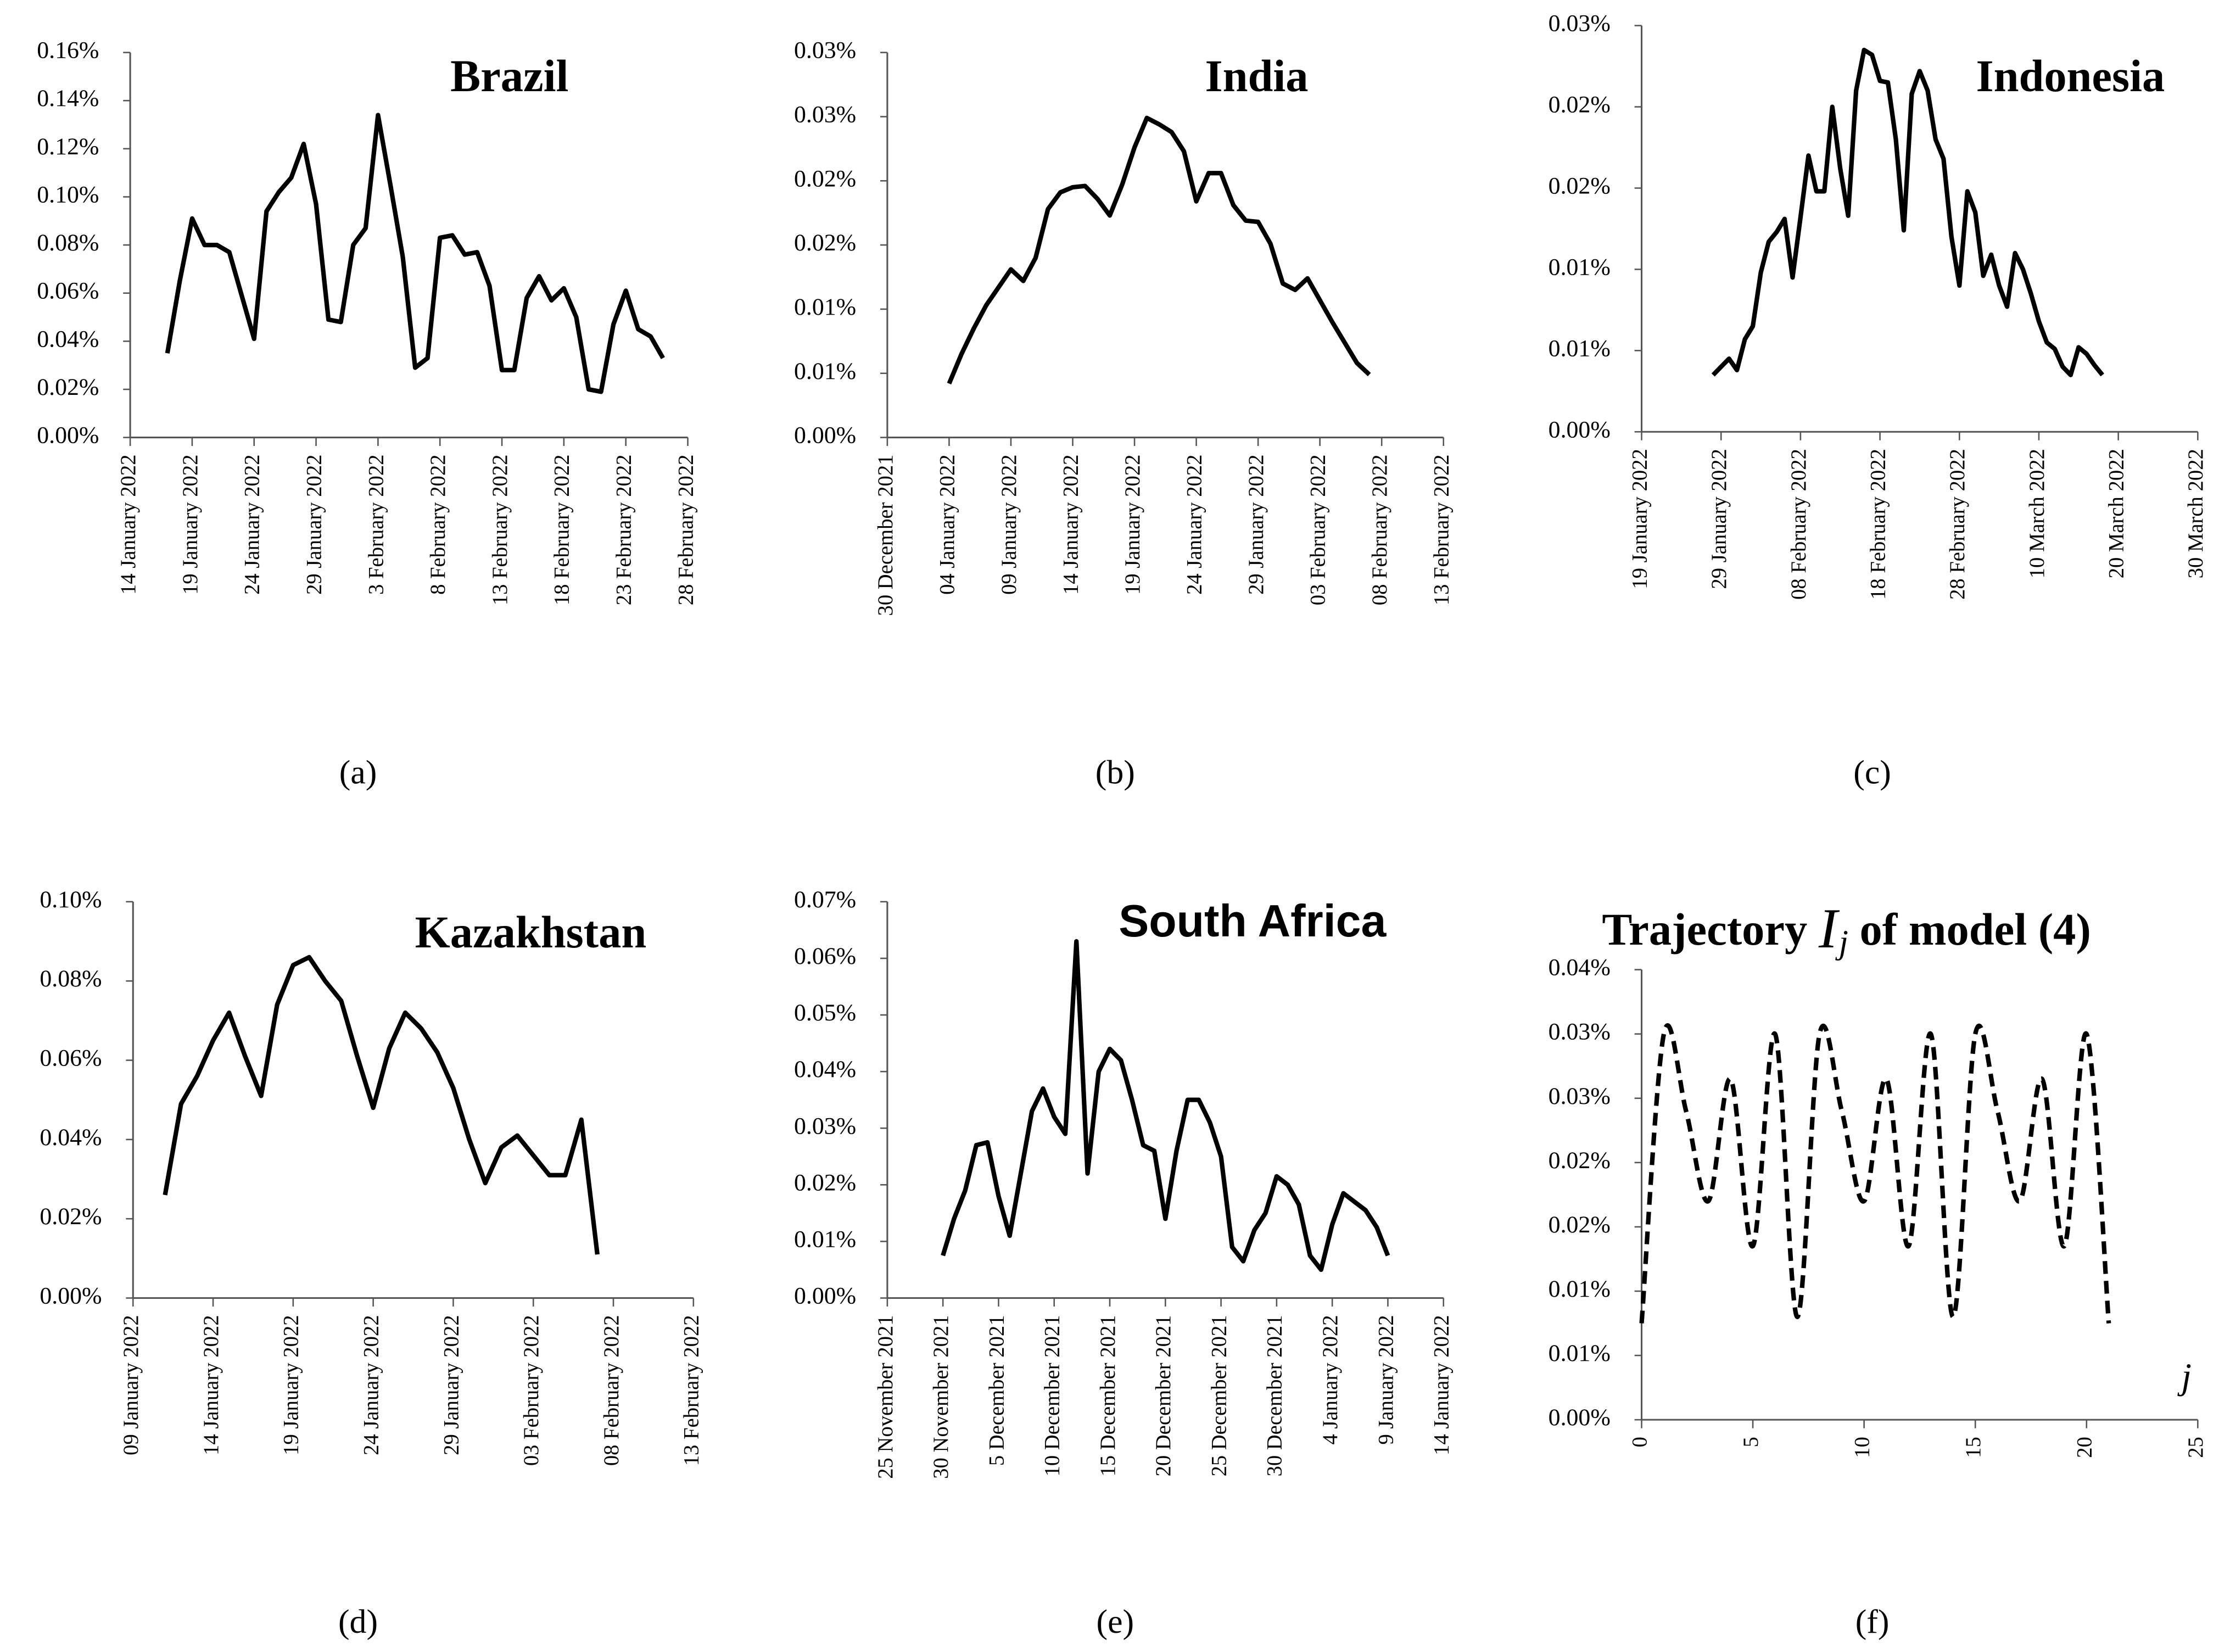  I want to click on x-tick-label: 20 December 2021, so click(1163, 1395).